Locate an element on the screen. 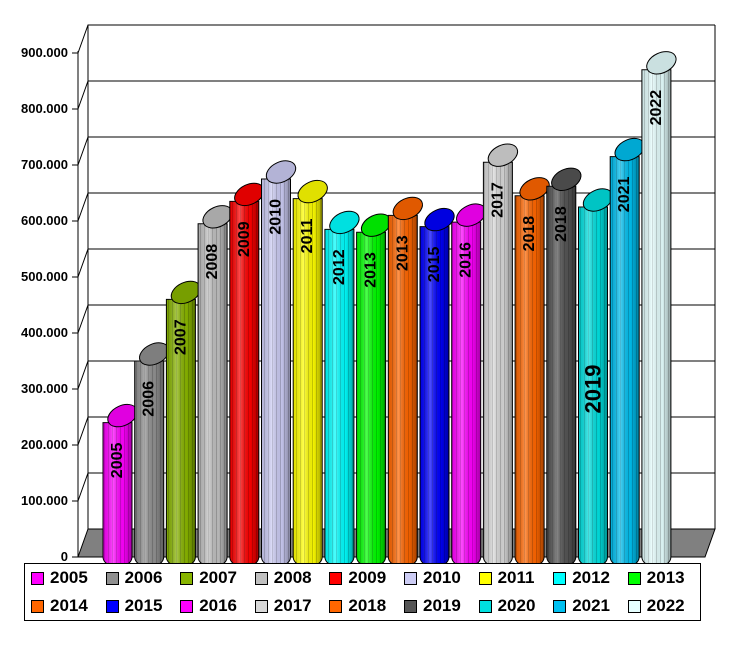 The height and width of the screenshot is (657, 748). bar: 2016 is located at coordinates (469, 385).